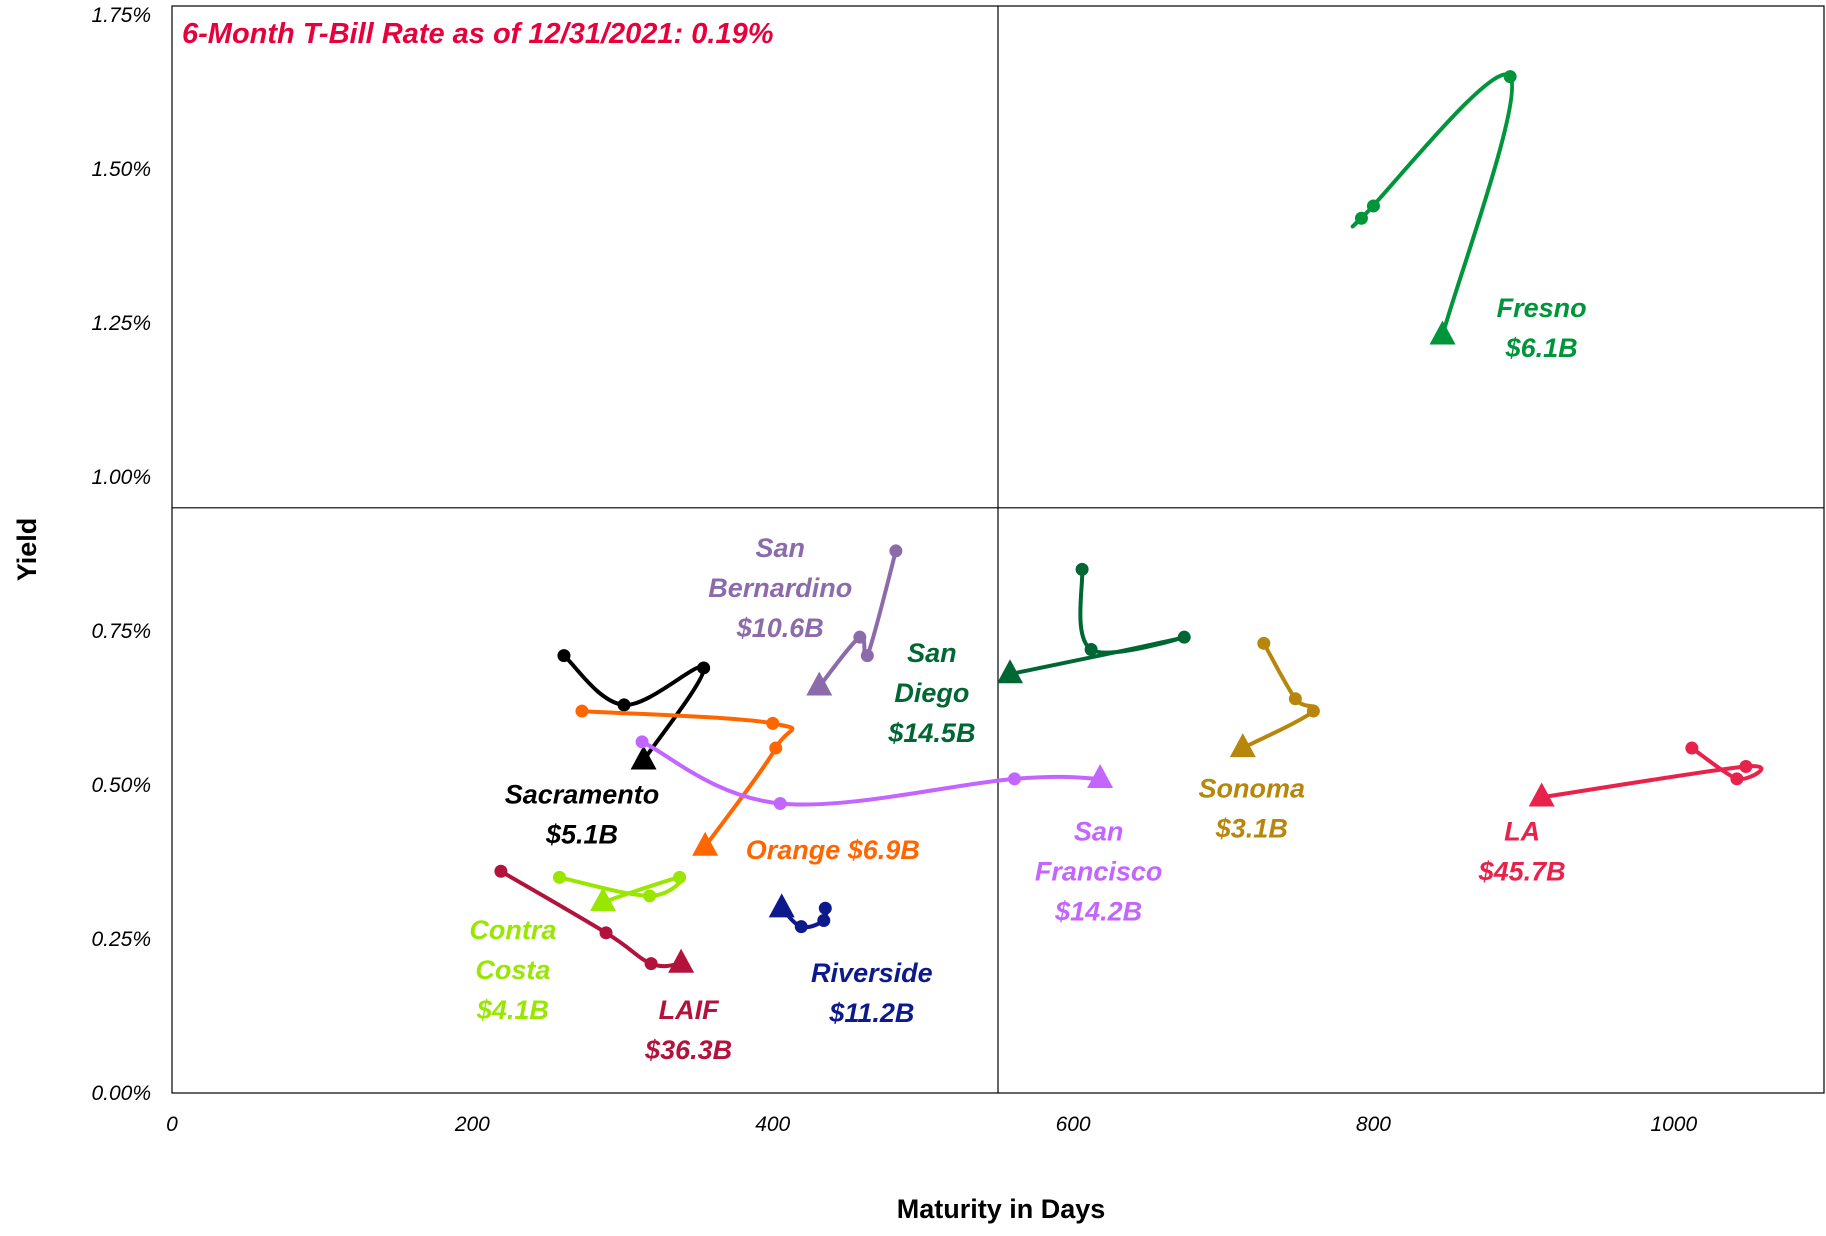  What do you see at coordinates (1522, 831) in the screenshot?
I see `series-label-la: LA` at bounding box center [1522, 831].